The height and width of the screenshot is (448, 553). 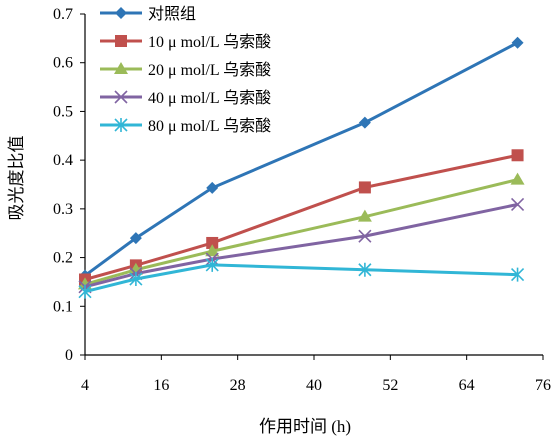 What do you see at coordinates (161, 385) in the screenshot?
I see `x-tick-label: 16` at bounding box center [161, 385].